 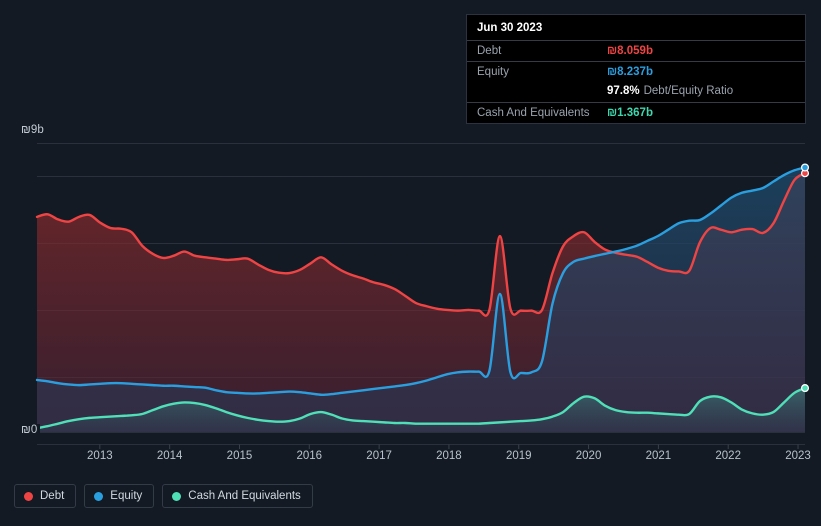 What do you see at coordinates (493, 72) in the screenshot?
I see `tooltip-key-equity: Equity` at bounding box center [493, 72].